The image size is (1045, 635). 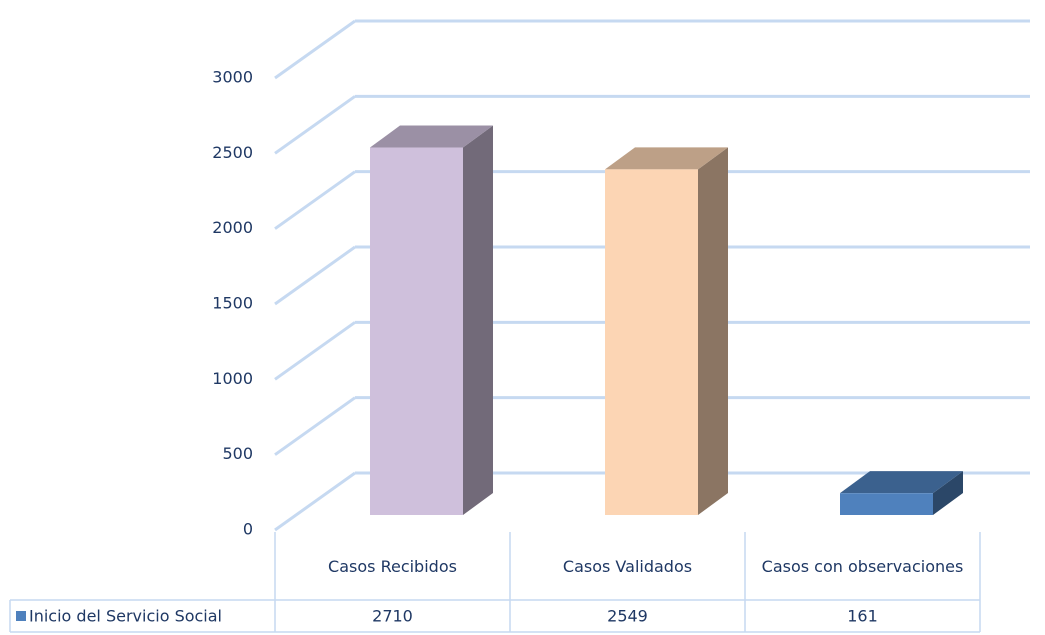 I want to click on x-tick-label: Casos Recibidos, so click(x=392, y=566).